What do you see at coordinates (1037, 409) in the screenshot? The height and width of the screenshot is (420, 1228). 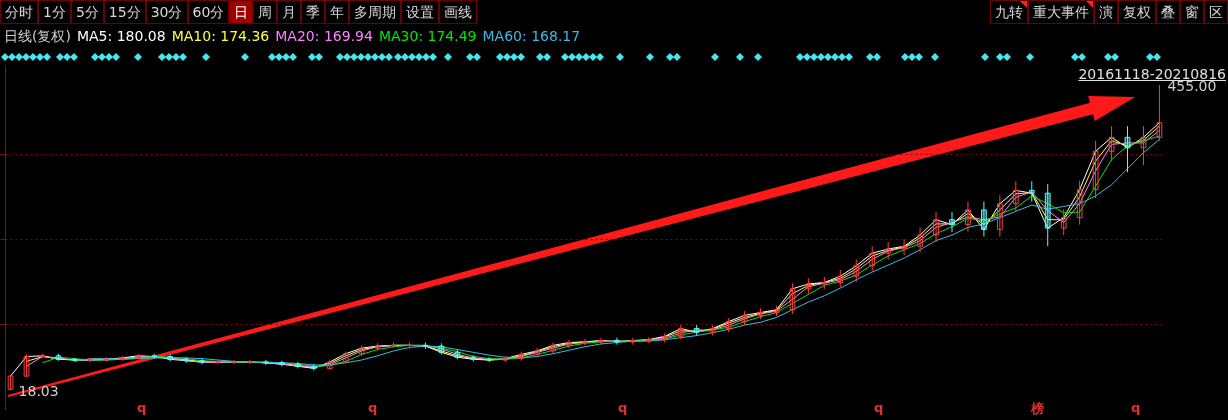 I see `text: 榜` at bounding box center [1037, 409].